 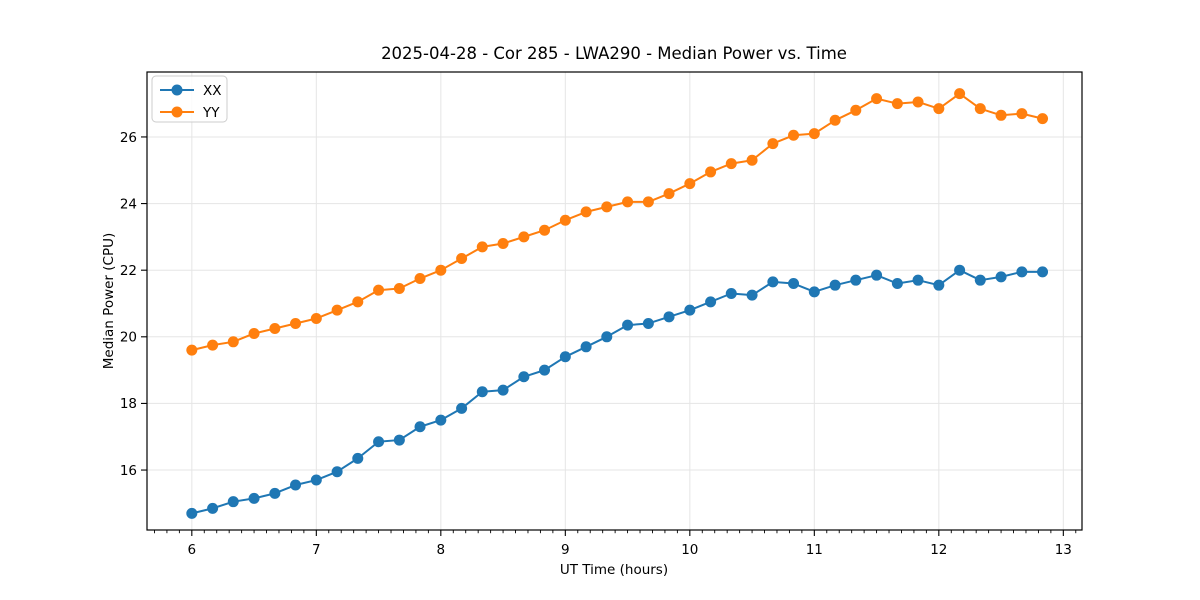 What do you see at coordinates (565, 550) in the screenshot?
I see `x-tick-label: 9` at bounding box center [565, 550].